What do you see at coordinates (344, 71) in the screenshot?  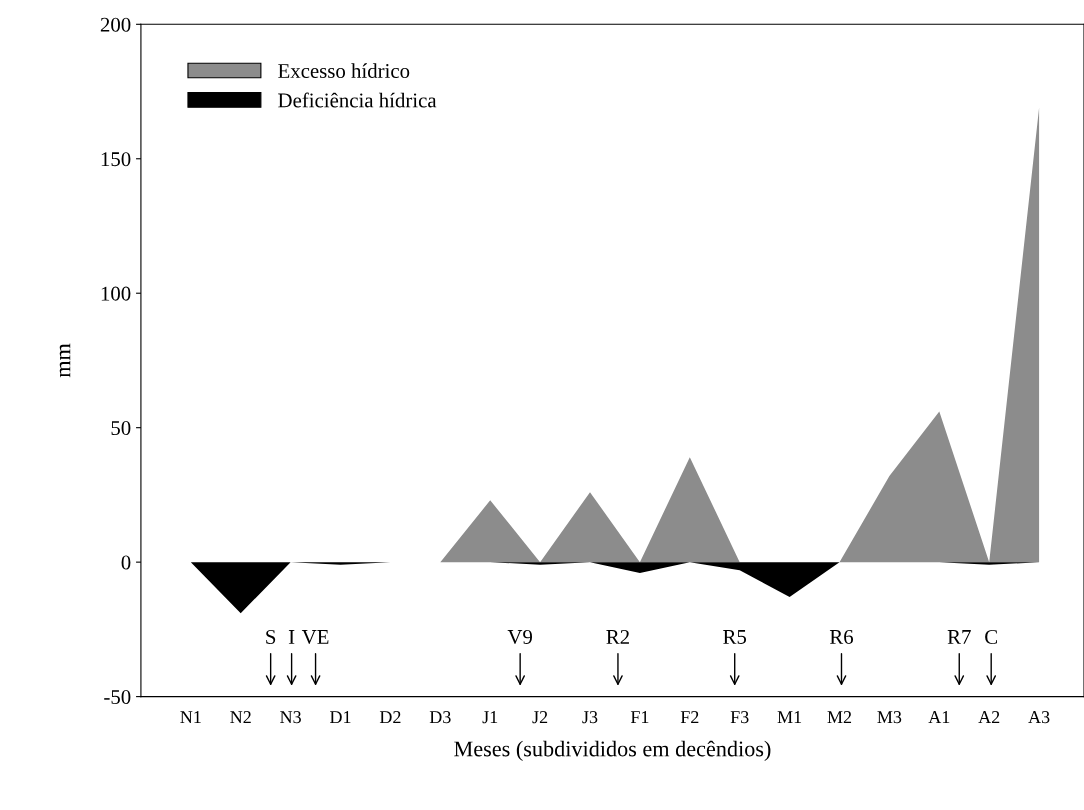 I see `legend-label: Excesso hídrico` at bounding box center [344, 71].